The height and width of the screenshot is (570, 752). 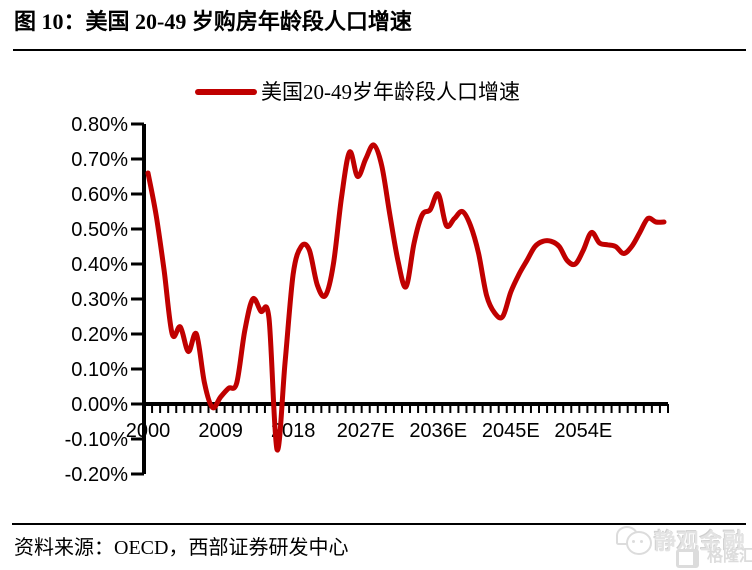 I want to click on x-axis-label: 2036E, so click(x=438, y=431).